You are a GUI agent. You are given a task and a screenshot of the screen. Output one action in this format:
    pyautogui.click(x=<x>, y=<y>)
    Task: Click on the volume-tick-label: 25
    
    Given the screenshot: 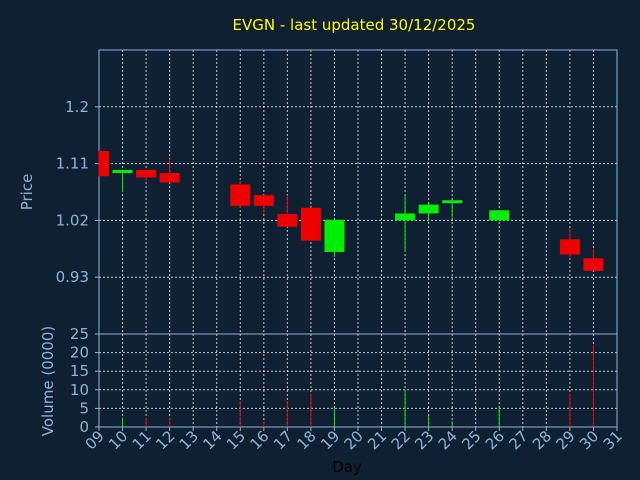 What is the action you would take?
    pyautogui.click(x=79, y=334)
    